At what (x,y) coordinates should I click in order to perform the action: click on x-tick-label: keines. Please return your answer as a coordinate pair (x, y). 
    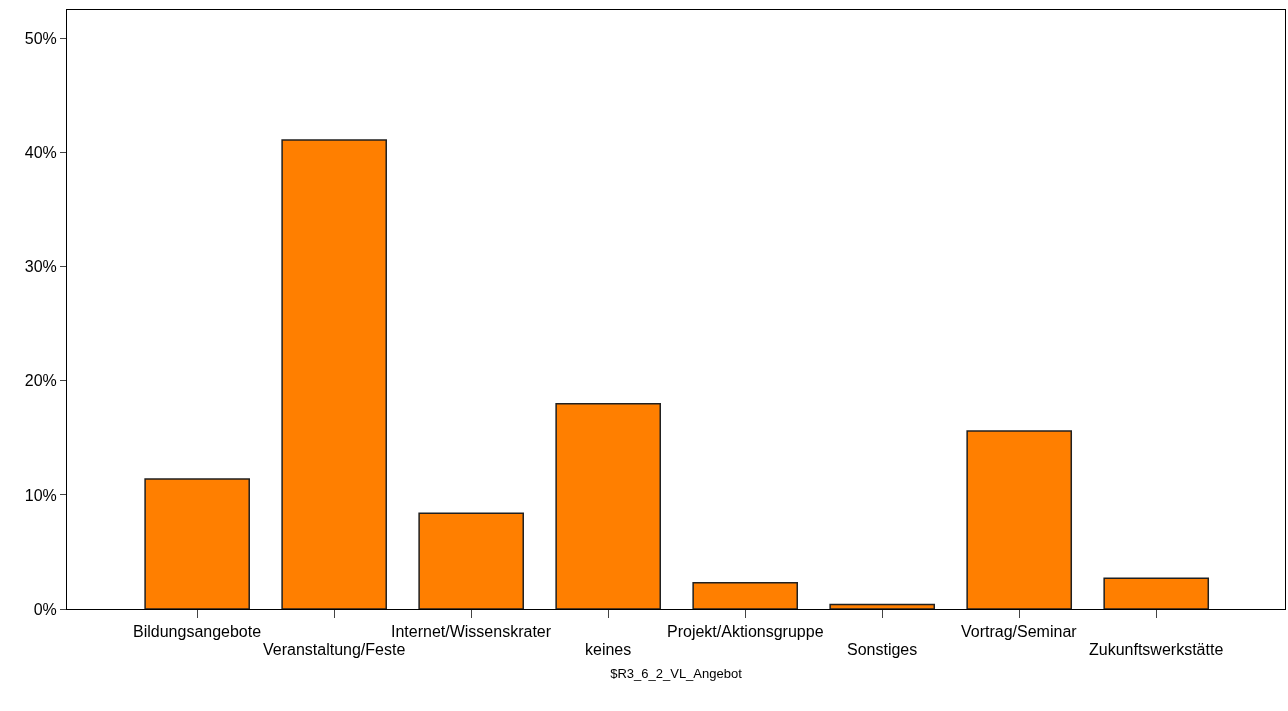
    Looking at the image, I should click on (608, 649).